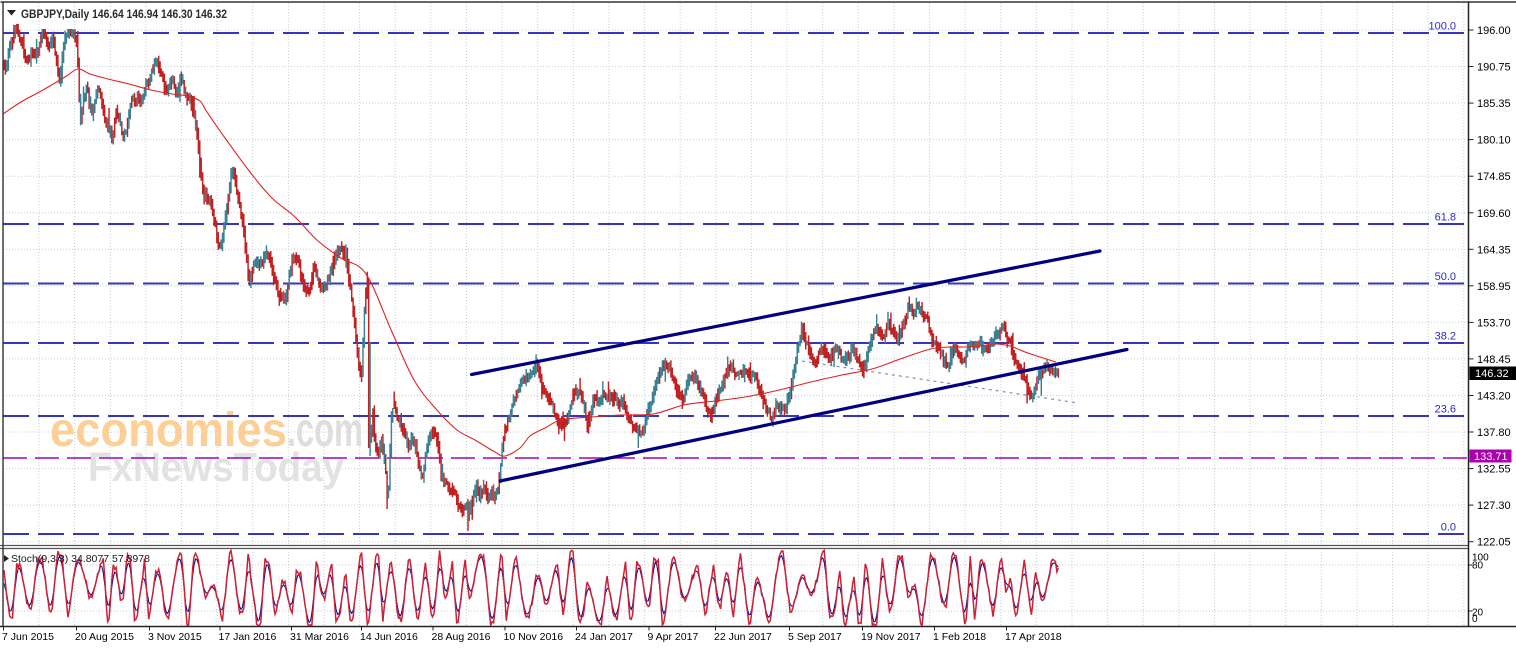 This screenshot has width=1516, height=650. What do you see at coordinates (1494, 214) in the screenshot?
I see `svg-text: 169.60` at bounding box center [1494, 214].